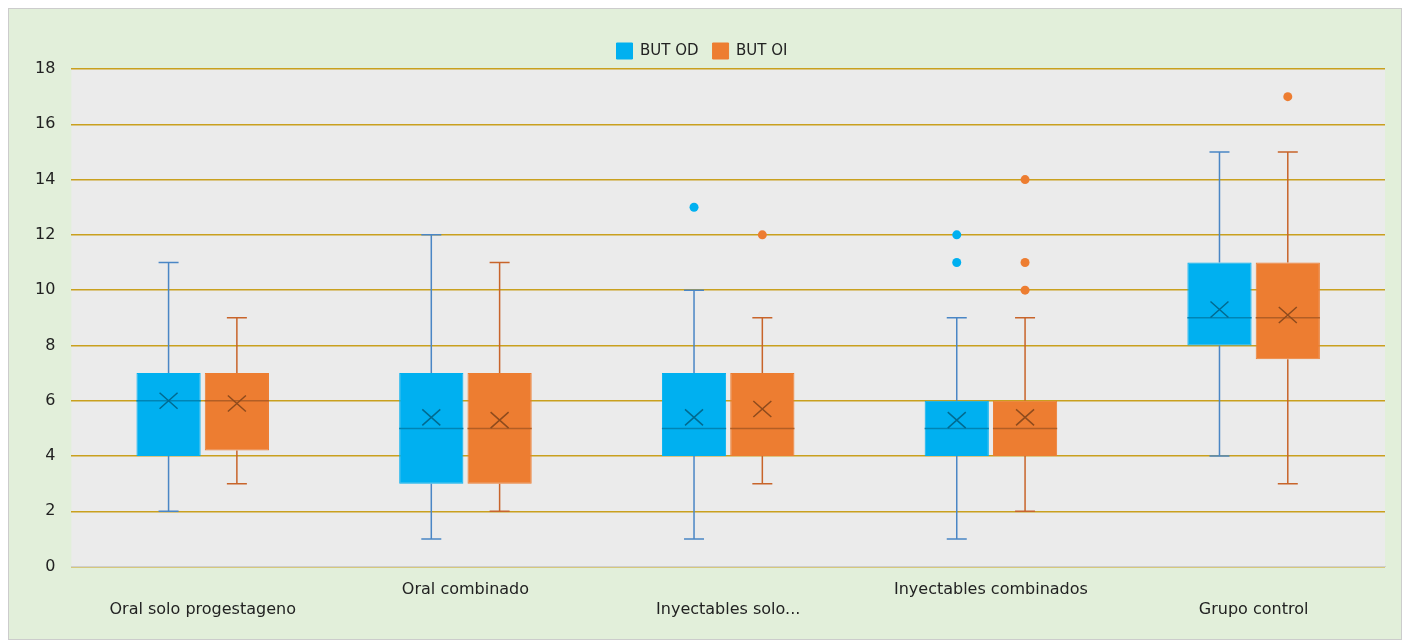 Image resolution: width=1407 pixels, height=641 pixels. What do you see at coordinates (465, 589) in the screenshot?
I see `x-tick-label: Oral combinado` at bounding box center [465, 589].